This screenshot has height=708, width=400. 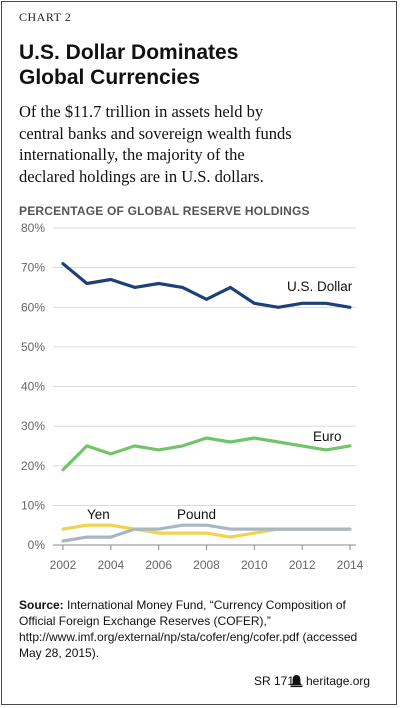 I want to click on x-tick-label: 2006, so click(x=158, y=565).